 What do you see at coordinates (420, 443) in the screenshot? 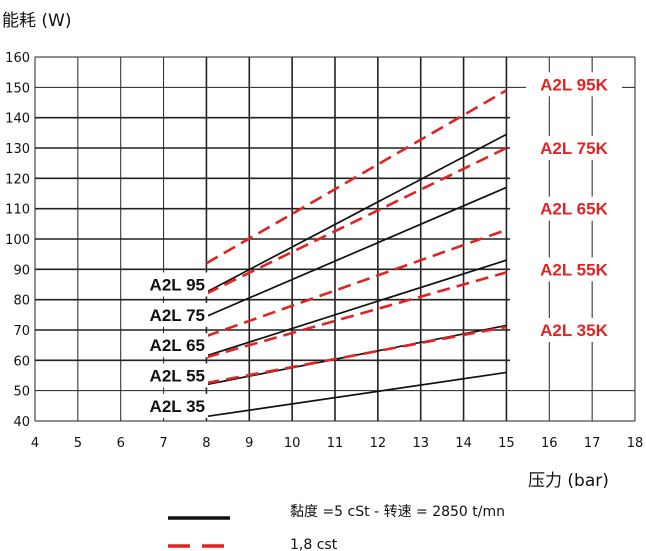
I see `x-tick-label: 13` at bounding box center [420, 443].